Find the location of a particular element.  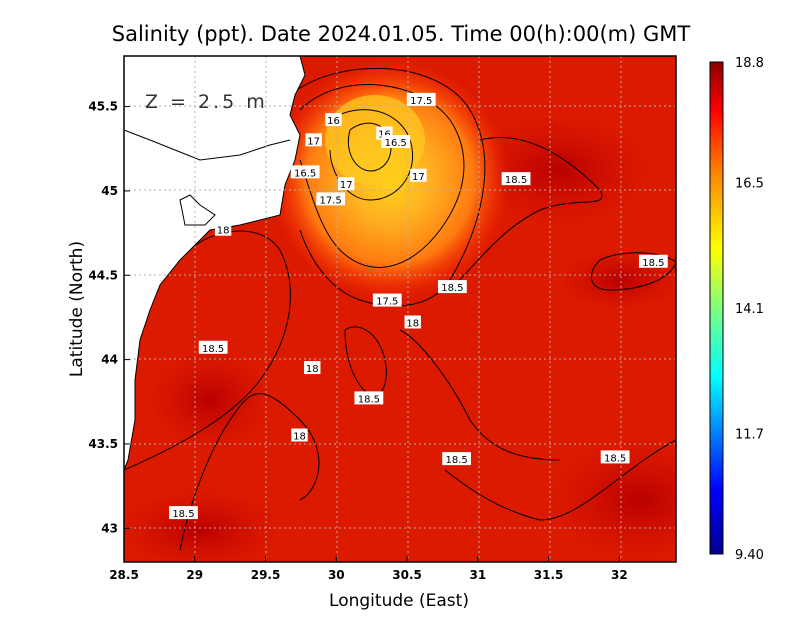

contour-18-5-east is located at coordinates (633, 271).